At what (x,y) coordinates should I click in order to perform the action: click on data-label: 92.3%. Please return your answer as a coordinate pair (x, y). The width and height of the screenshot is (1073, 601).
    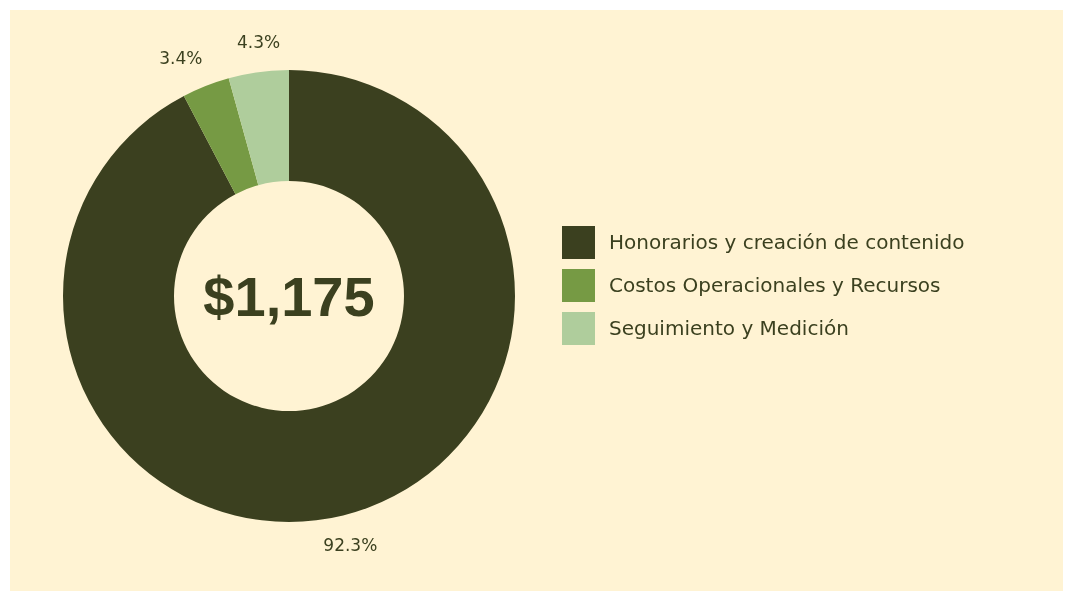
    Looking at the image, I should click on (350, 544).